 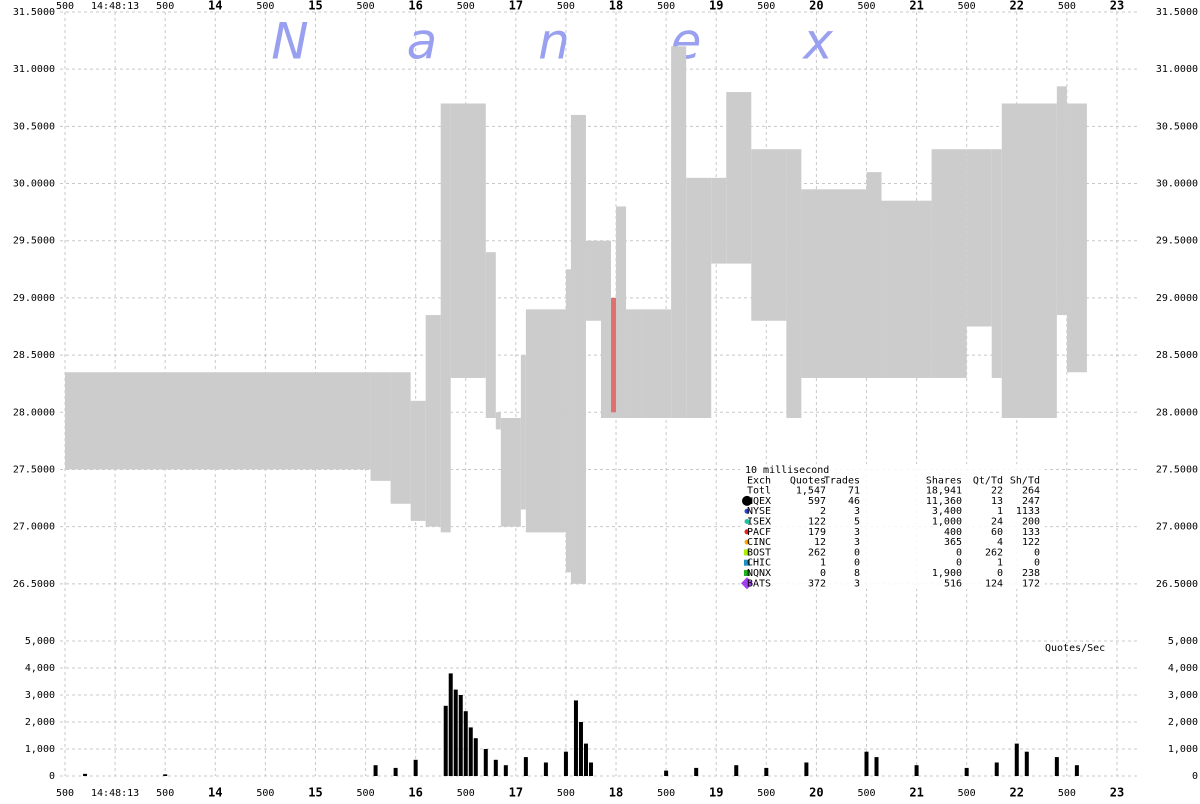 What do you see at coordinates (759, 491) in the screenshot?
I see `legend-label: Totl` at bounding box center [759, 491].